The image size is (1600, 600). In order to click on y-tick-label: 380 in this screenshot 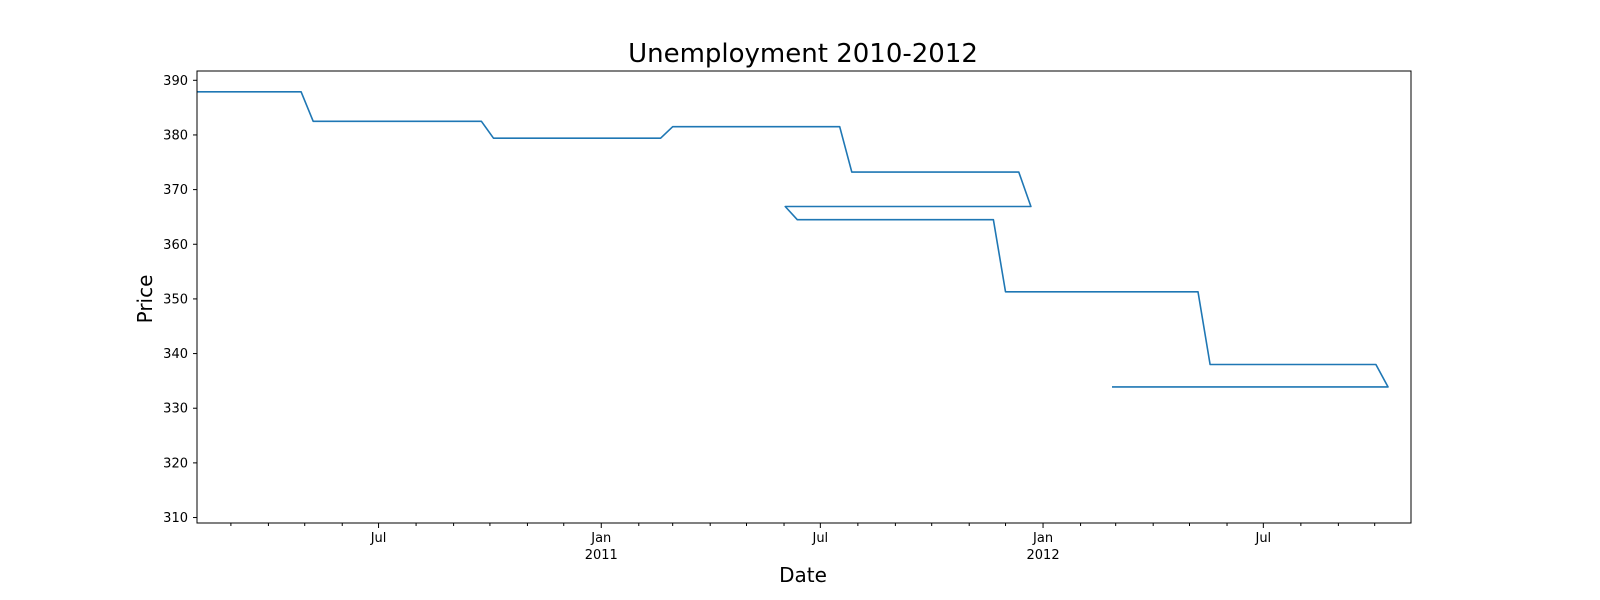, I will do `click(175, 135)`.